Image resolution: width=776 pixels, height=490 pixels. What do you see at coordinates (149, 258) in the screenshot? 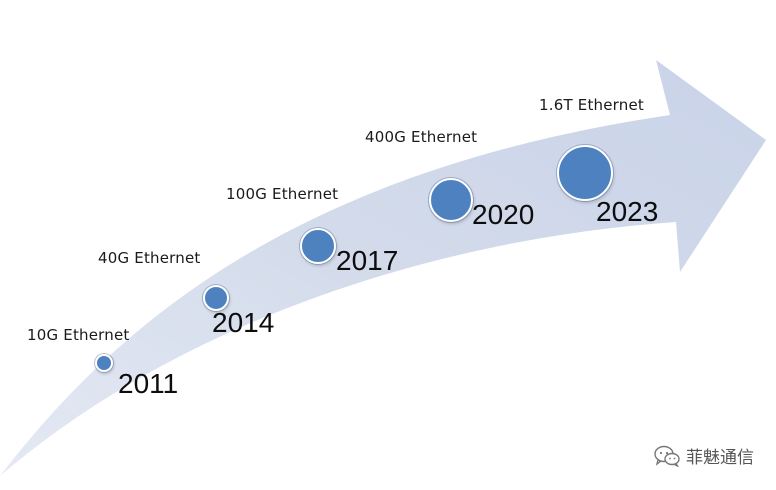
I see `milestone-label-40g: 40G Ethernet` at bounding box center [149, 258].